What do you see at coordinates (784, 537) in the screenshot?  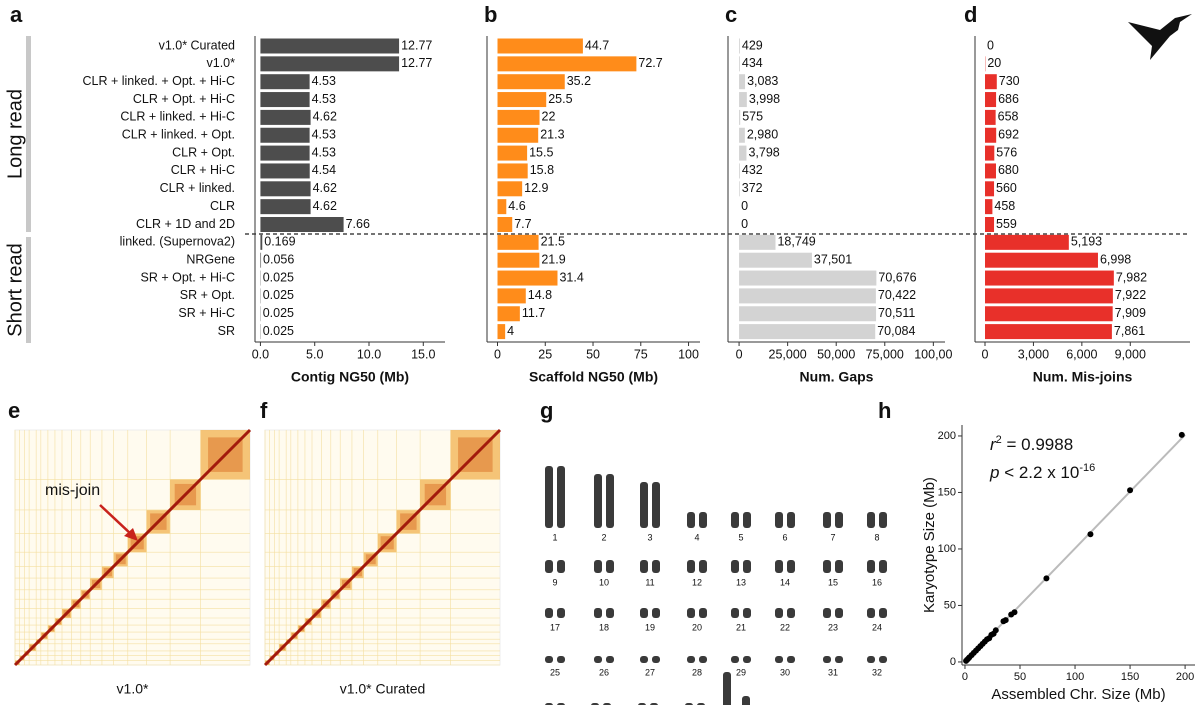 I see `karyotype-label: 6` at bounding box center [784, 537].